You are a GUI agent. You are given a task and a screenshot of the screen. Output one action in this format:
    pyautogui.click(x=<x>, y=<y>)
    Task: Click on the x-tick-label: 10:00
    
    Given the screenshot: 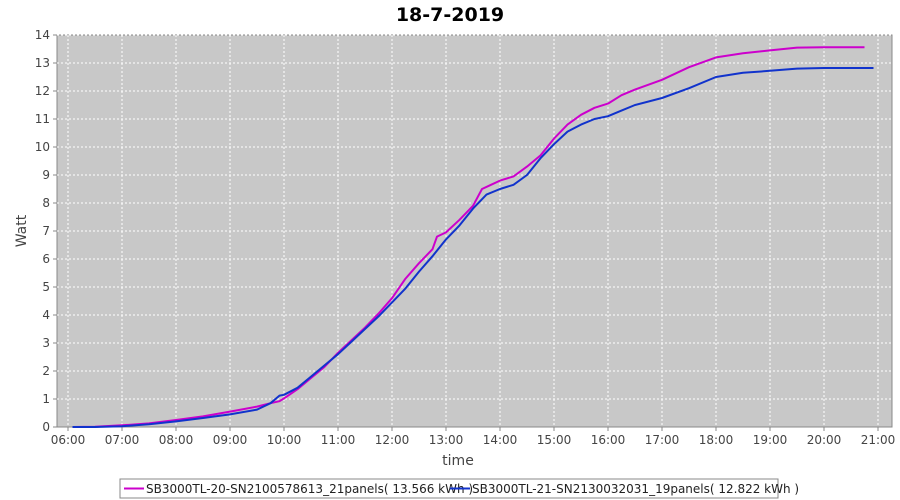 What is the action you would take?
    pyautogui.click(x=284, y=440)
    